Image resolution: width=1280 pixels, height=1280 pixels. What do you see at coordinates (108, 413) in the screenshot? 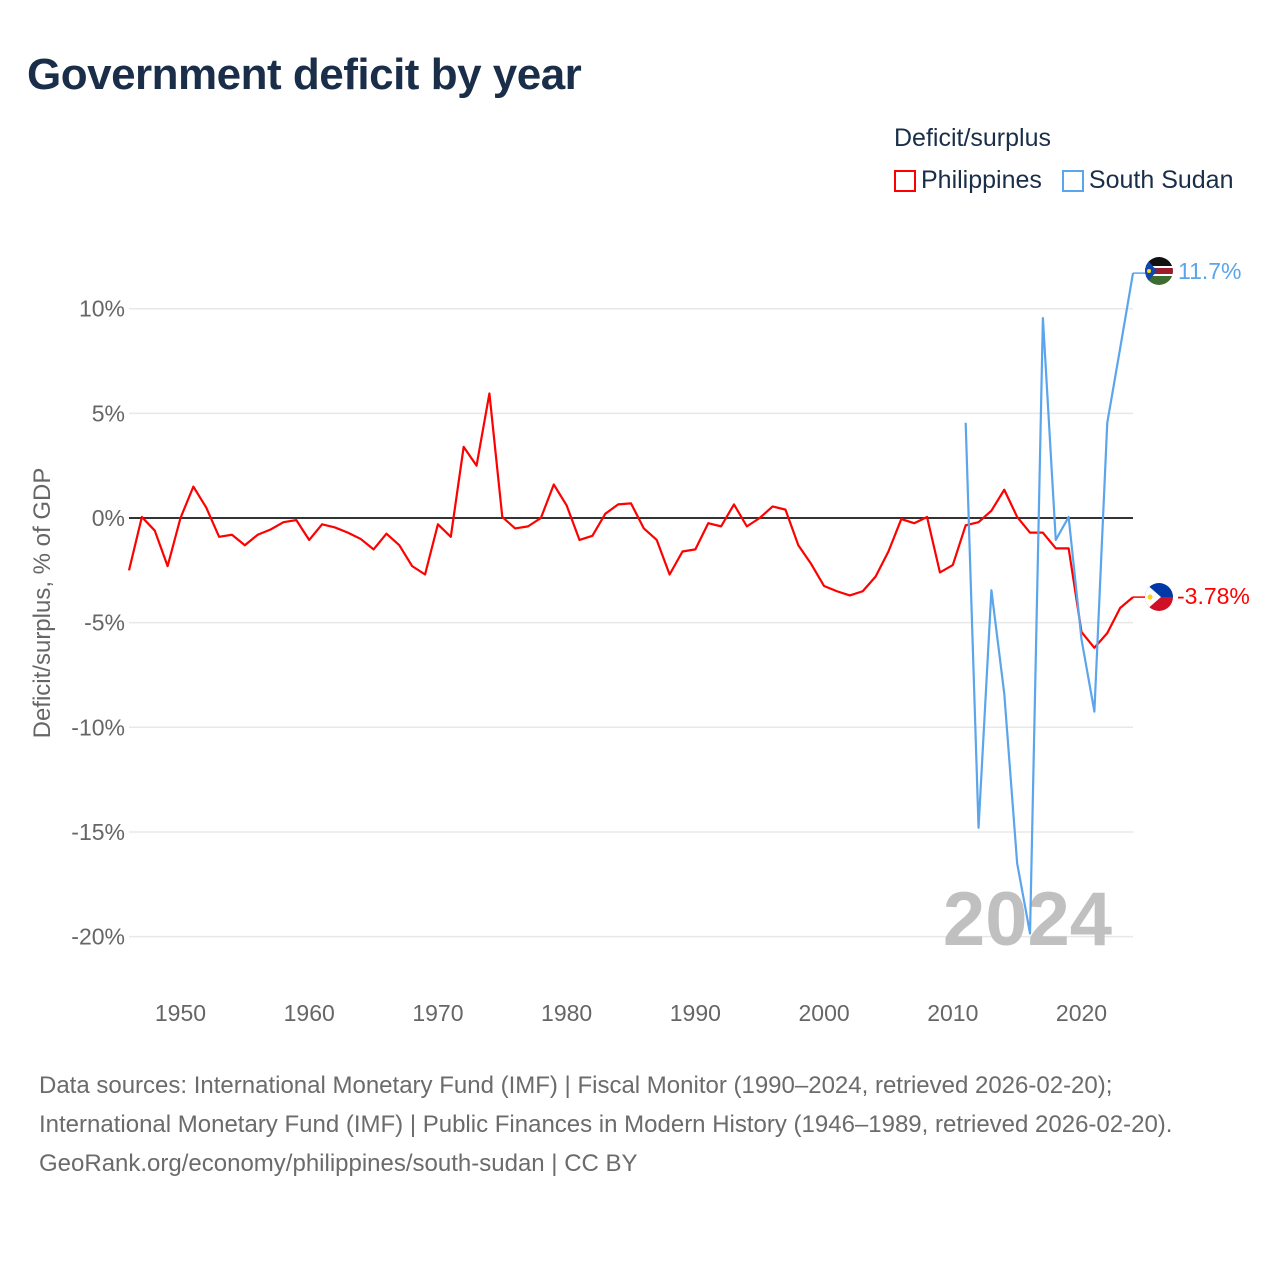
I see `y-tick-label: 5%` at bounding box center [108, 413].